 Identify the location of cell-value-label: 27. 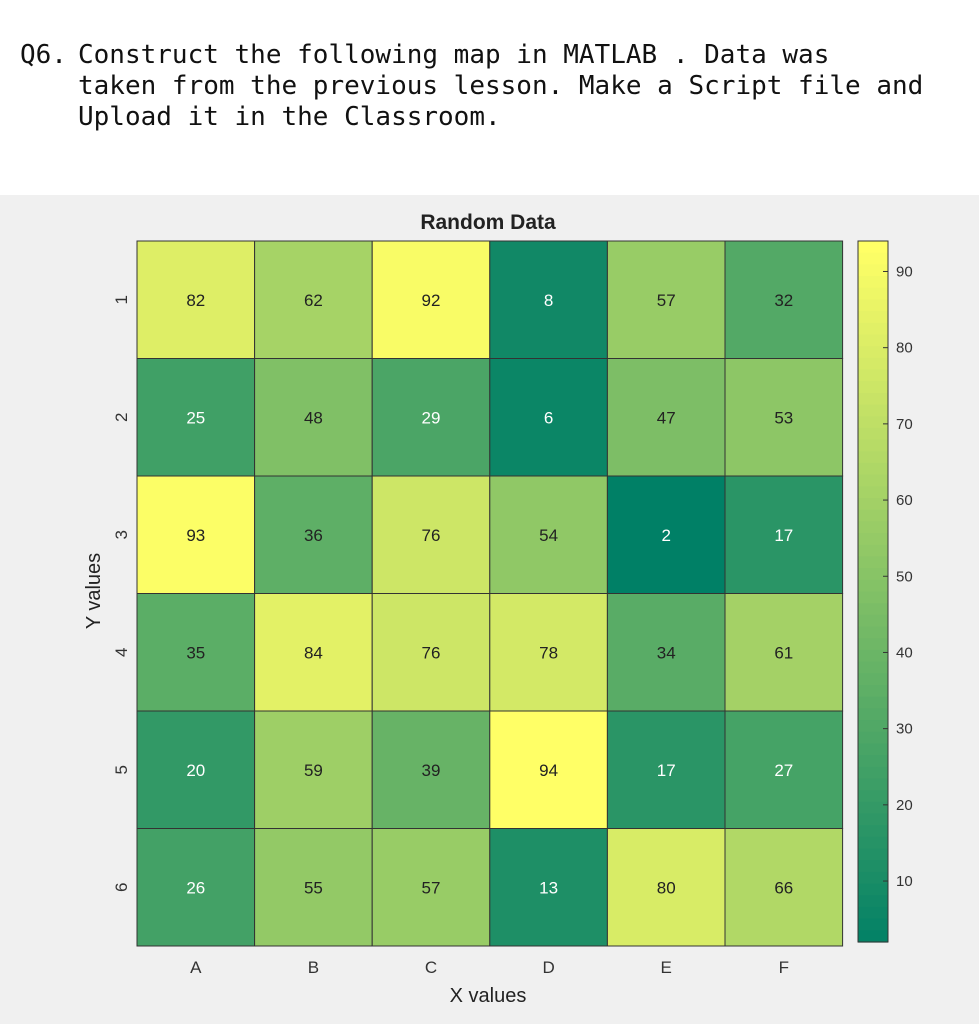
(783, 770).